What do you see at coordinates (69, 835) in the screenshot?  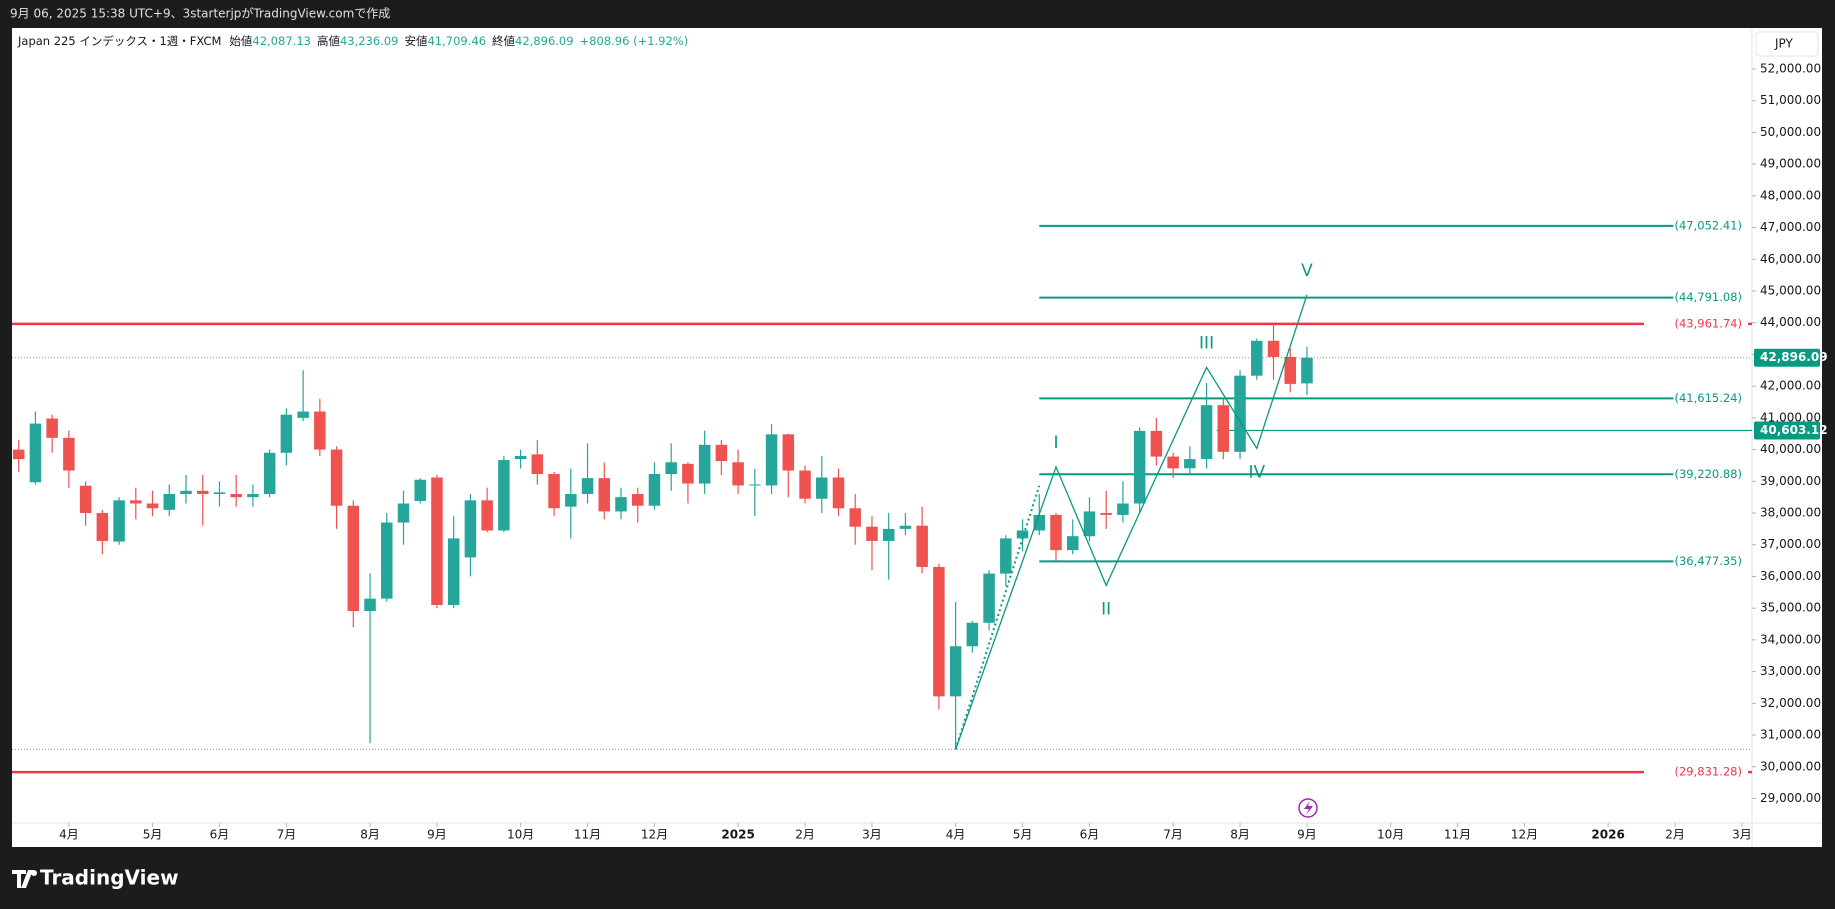 I see `x-tick-label: 4月` at bounding box center [69, 835].